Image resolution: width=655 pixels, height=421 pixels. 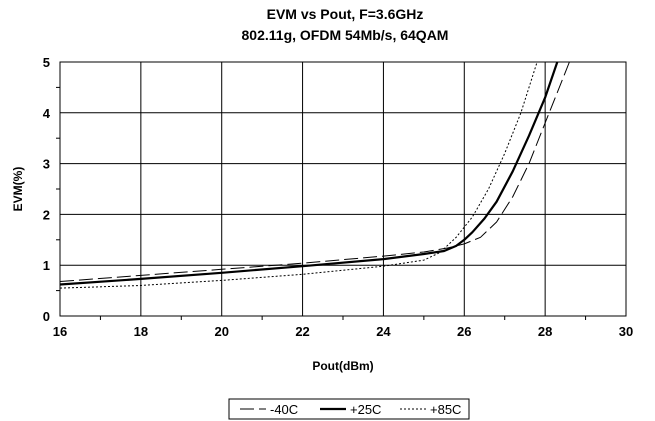 What do you see at coordinates (221, 331) in the screenshot?
I see `x-tick-label: 20` at bounding box center [221, 331].